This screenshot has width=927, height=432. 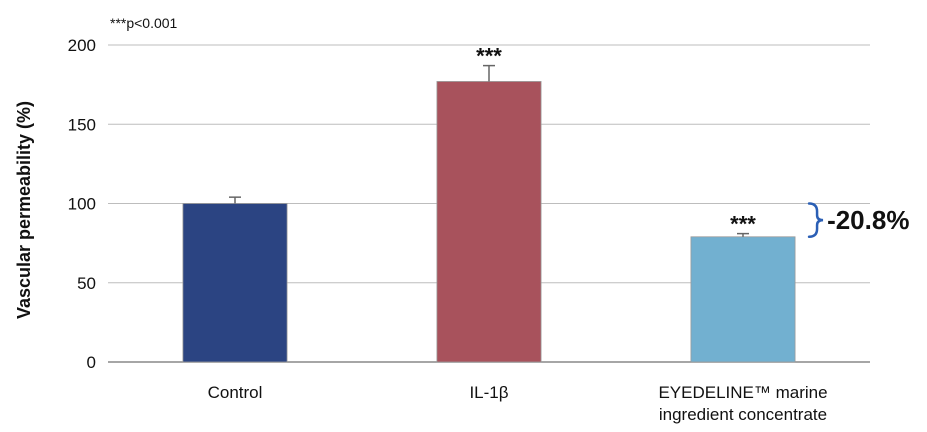 What do you see at coordinates (868, 220) in the screenshot?
I see `difference-annotation: -20.8%` at bounding box center [868, 220].